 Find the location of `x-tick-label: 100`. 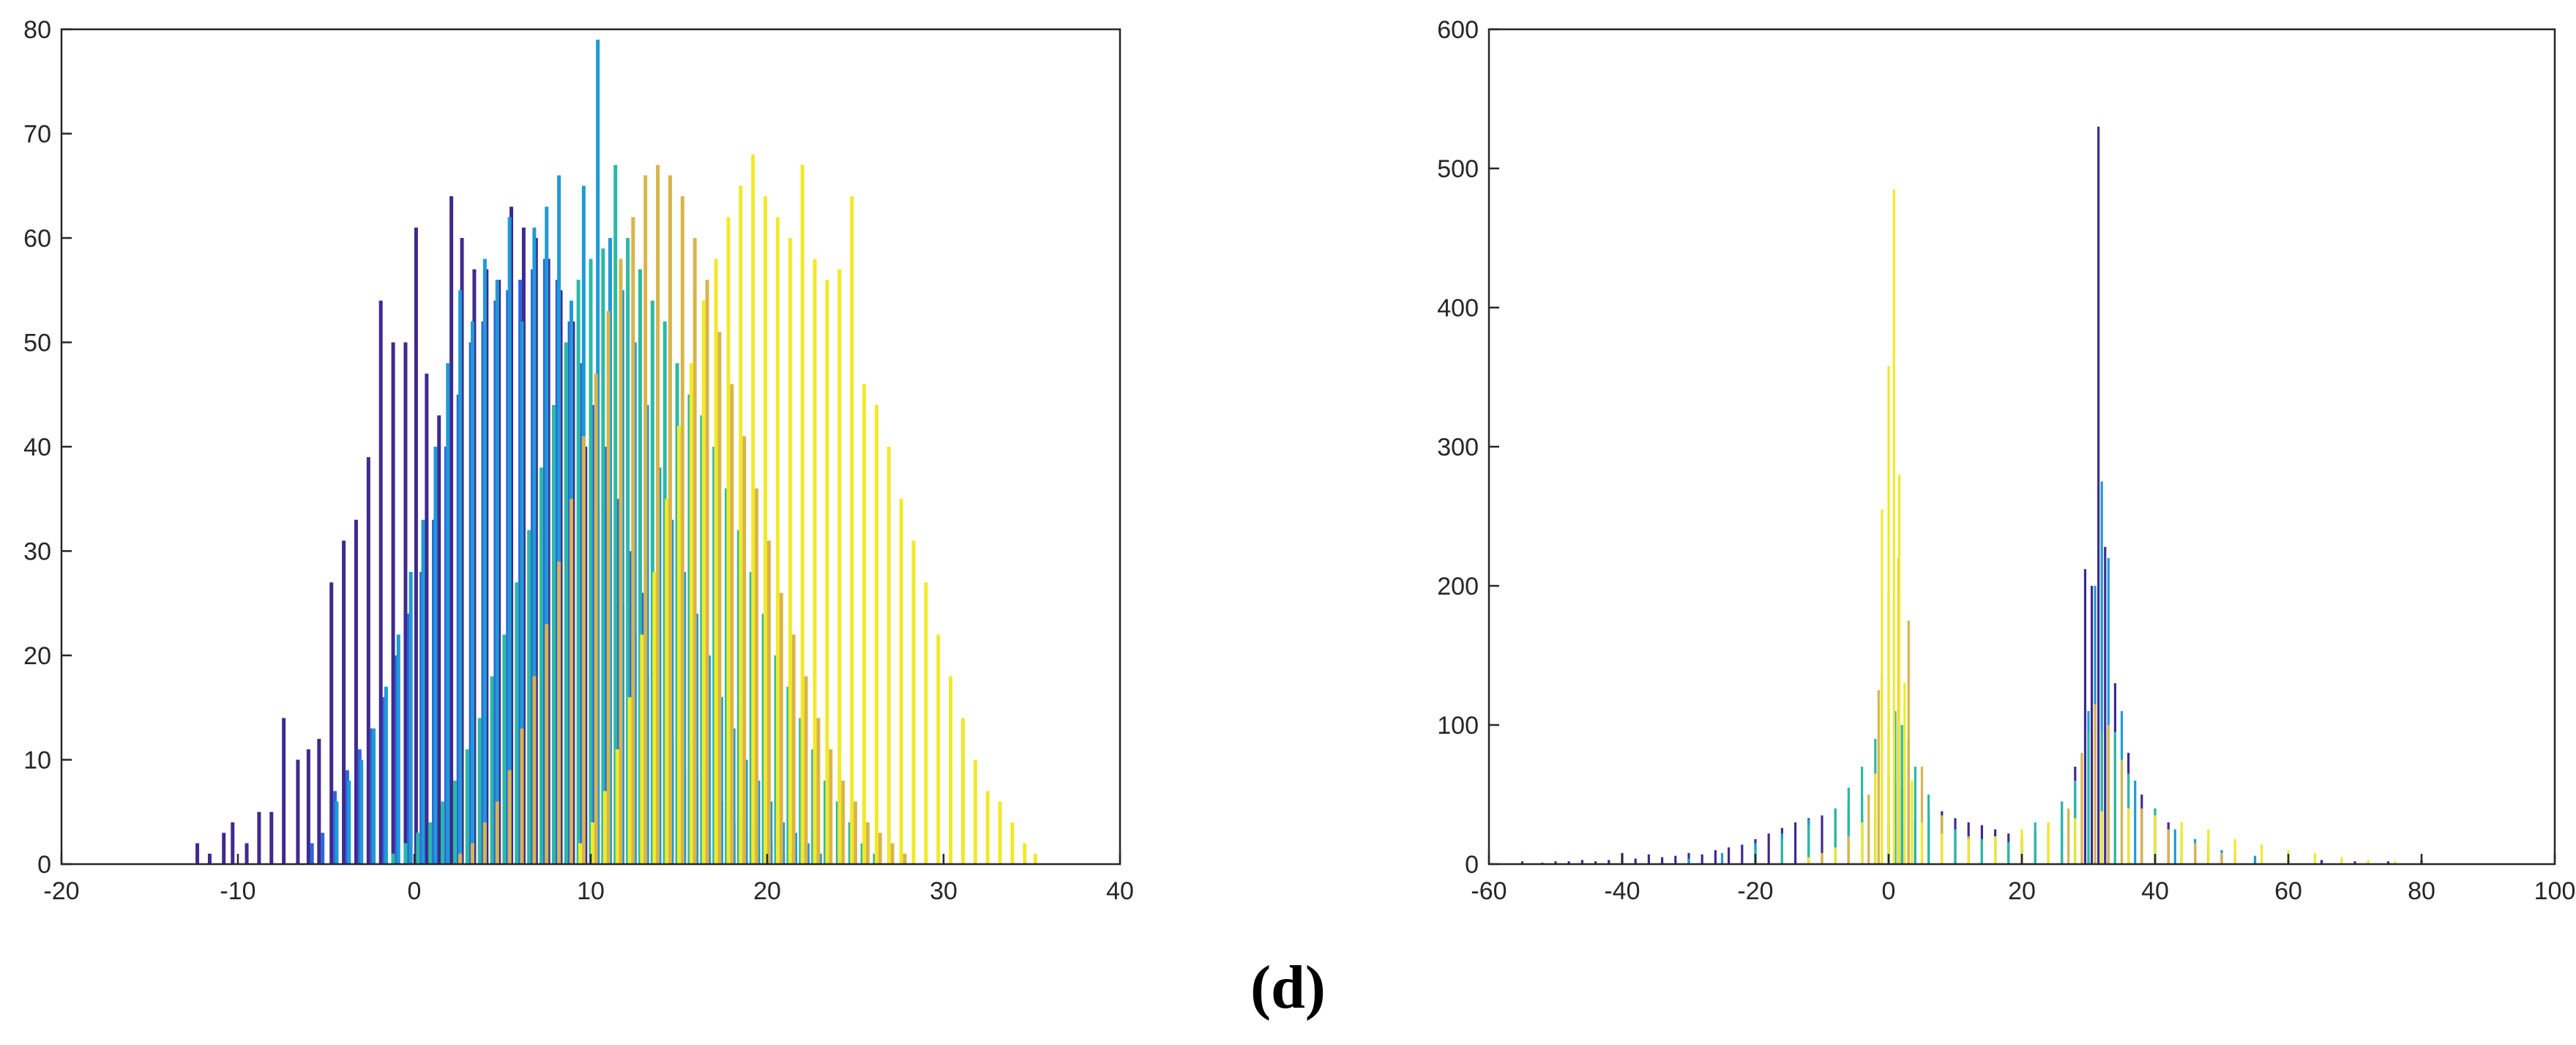

x-tick-label: 100 is located at coordinates (2555, 891).